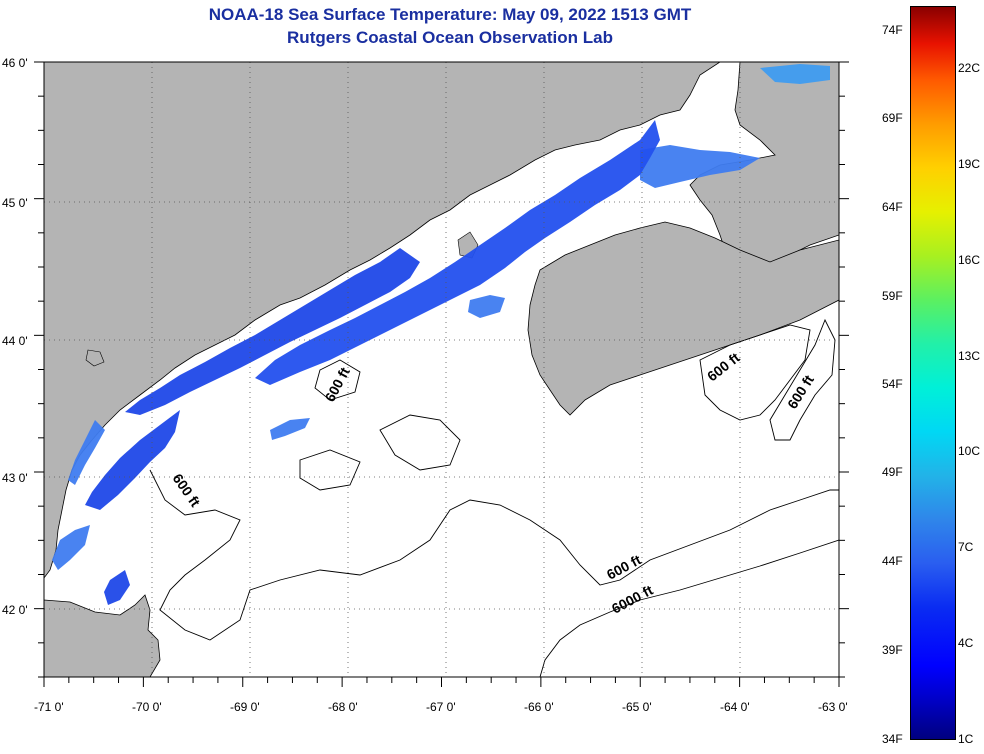  I want to click on map-subtitle: Rutgers Coastal Ocean Observation Lab, so click(450, 37).